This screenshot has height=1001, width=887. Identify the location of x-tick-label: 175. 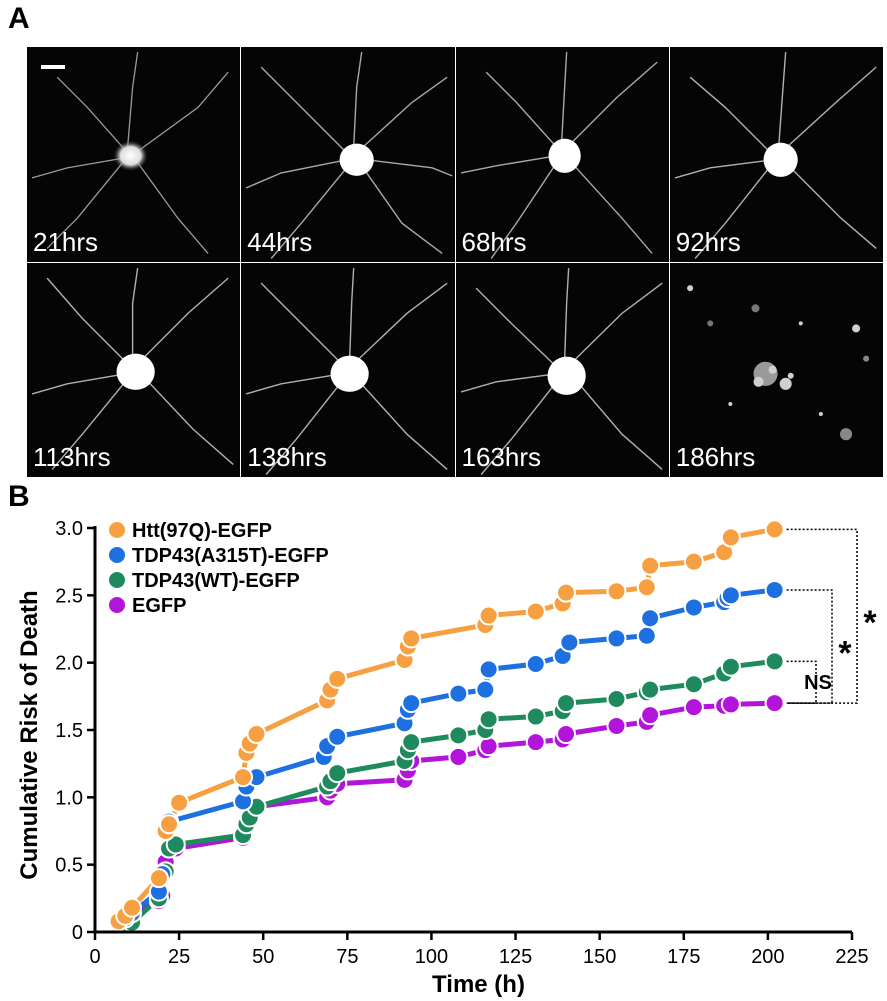
(683, 957).